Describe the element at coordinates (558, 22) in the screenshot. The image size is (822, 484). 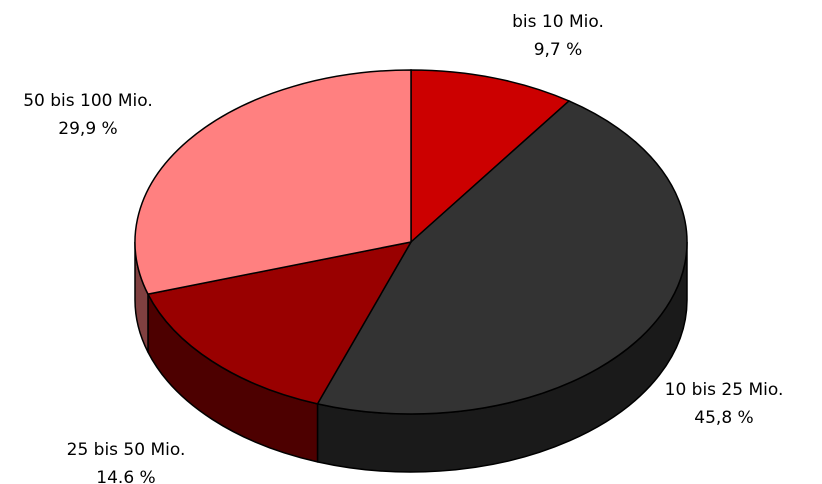
I see `slice-label: bis 10 Mio.` at that location.